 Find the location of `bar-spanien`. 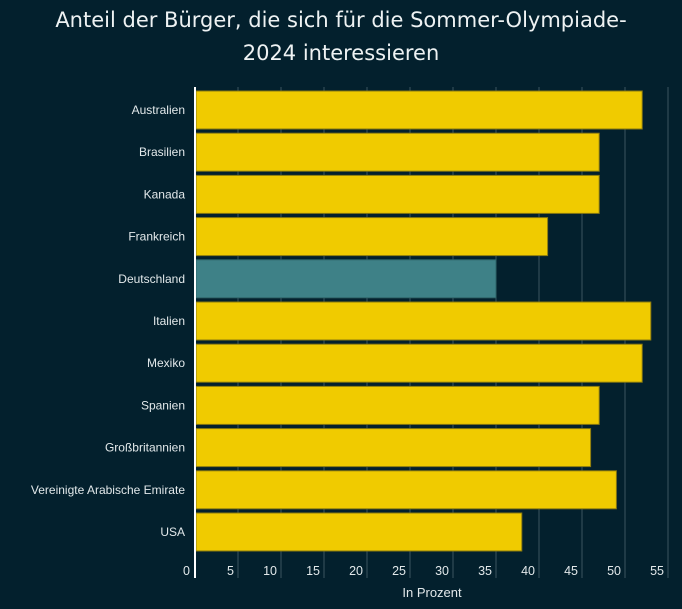

bar-spanien is located at coordinates (397, 405).